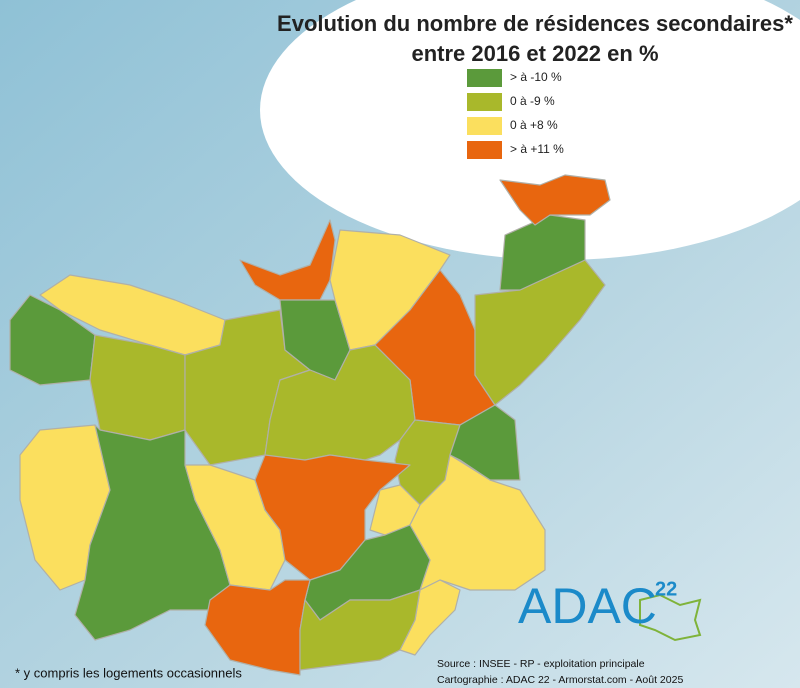  Describe the element at coordinates (515, 114) in the screenshot. I see `legend: > à -10 % 0 à -9 % 0 à +8 % > à +11 %` at that location.